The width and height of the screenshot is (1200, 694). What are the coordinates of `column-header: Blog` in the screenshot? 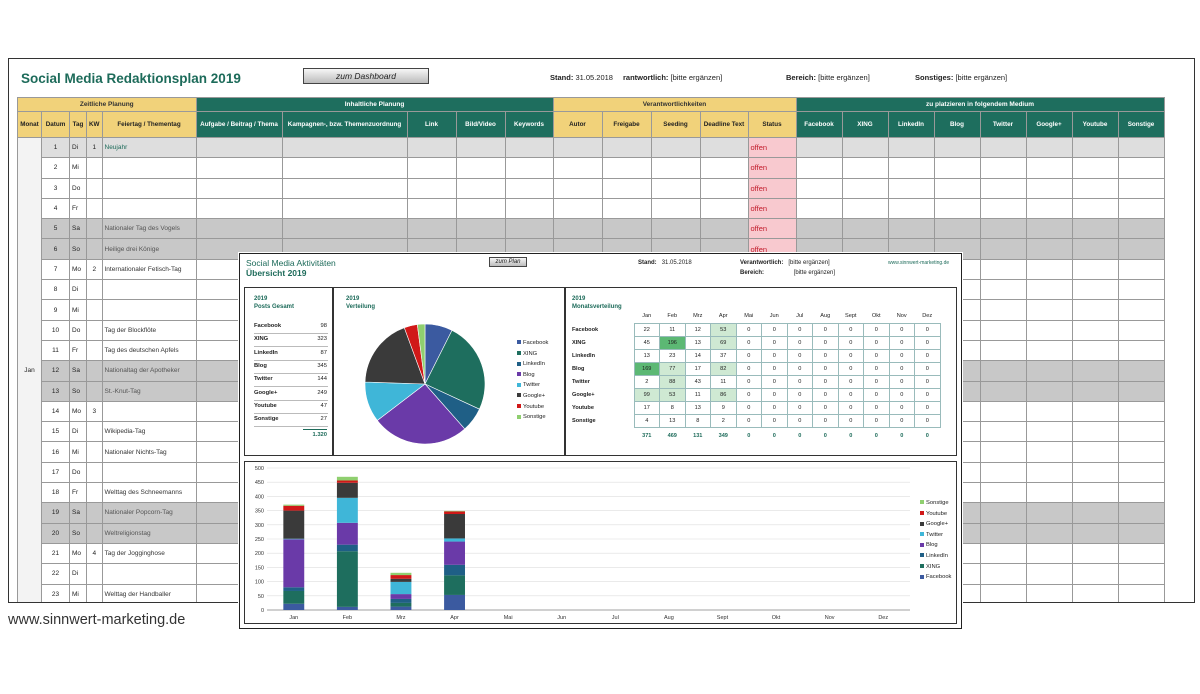 It's located at (957, 124).